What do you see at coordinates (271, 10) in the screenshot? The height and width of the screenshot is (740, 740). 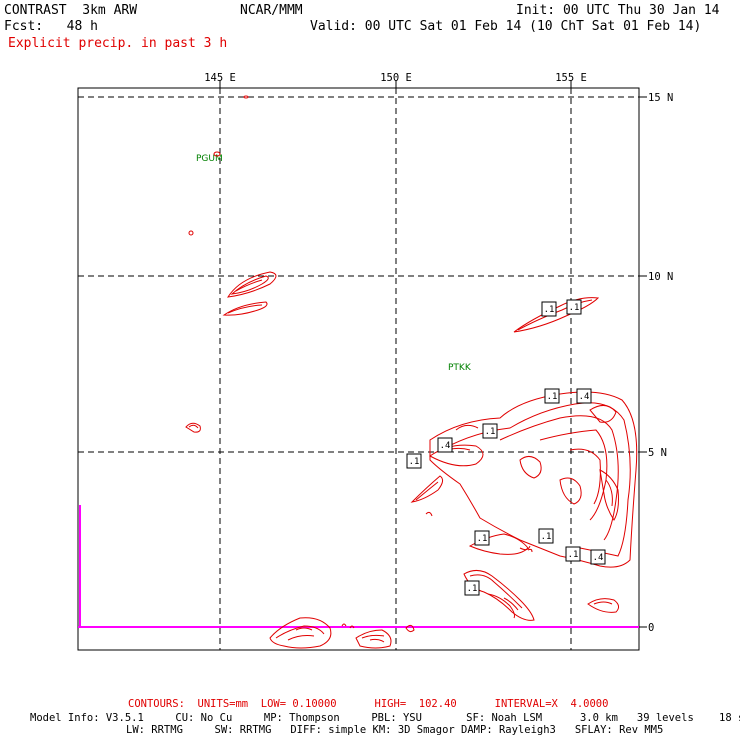 I see `center-name: NCAR/MMM` at bounding box center [271, 10].